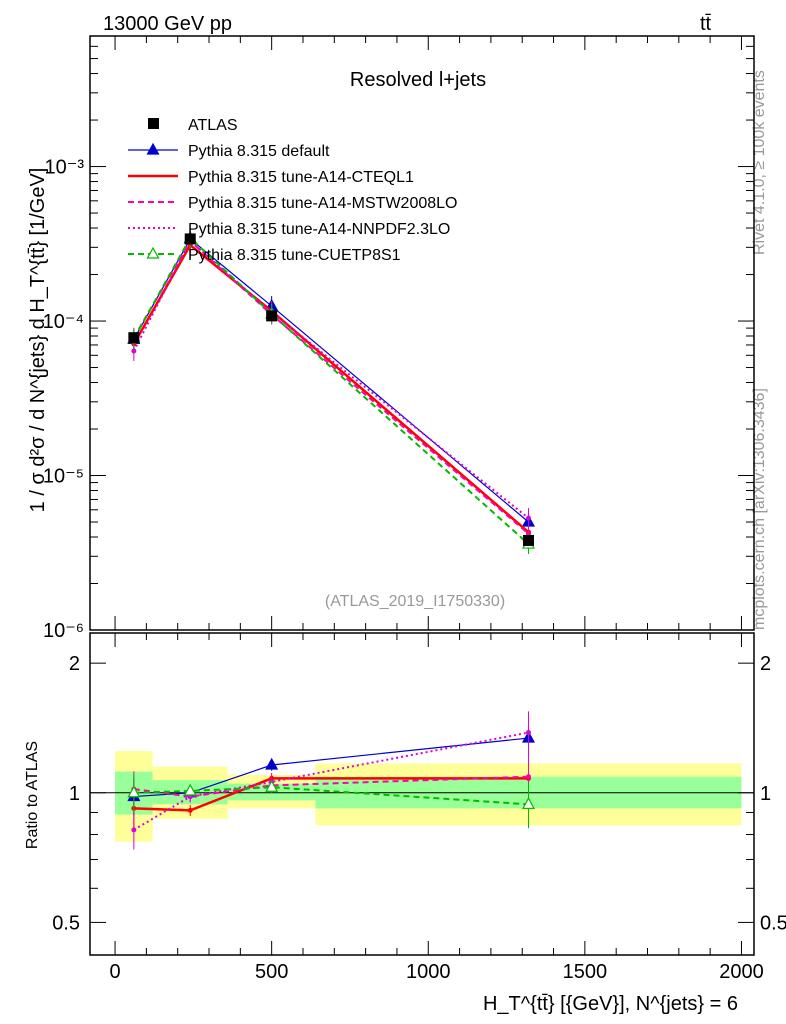 The image size is (786, 1024). What do you see at coordinates (319, 229) in the screenshot?
I see `legend-label: Pythia 8.315 tune-A14-NNPDF2.3LO` at bounding box center [319, 229].